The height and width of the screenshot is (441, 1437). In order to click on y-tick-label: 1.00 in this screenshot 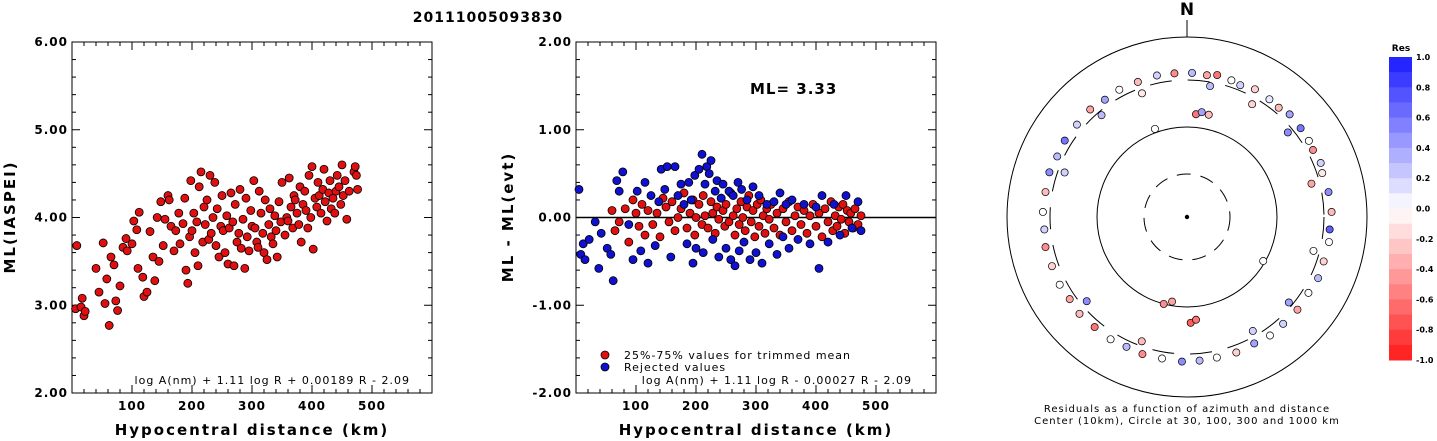, I will do `click(555, 130)`.